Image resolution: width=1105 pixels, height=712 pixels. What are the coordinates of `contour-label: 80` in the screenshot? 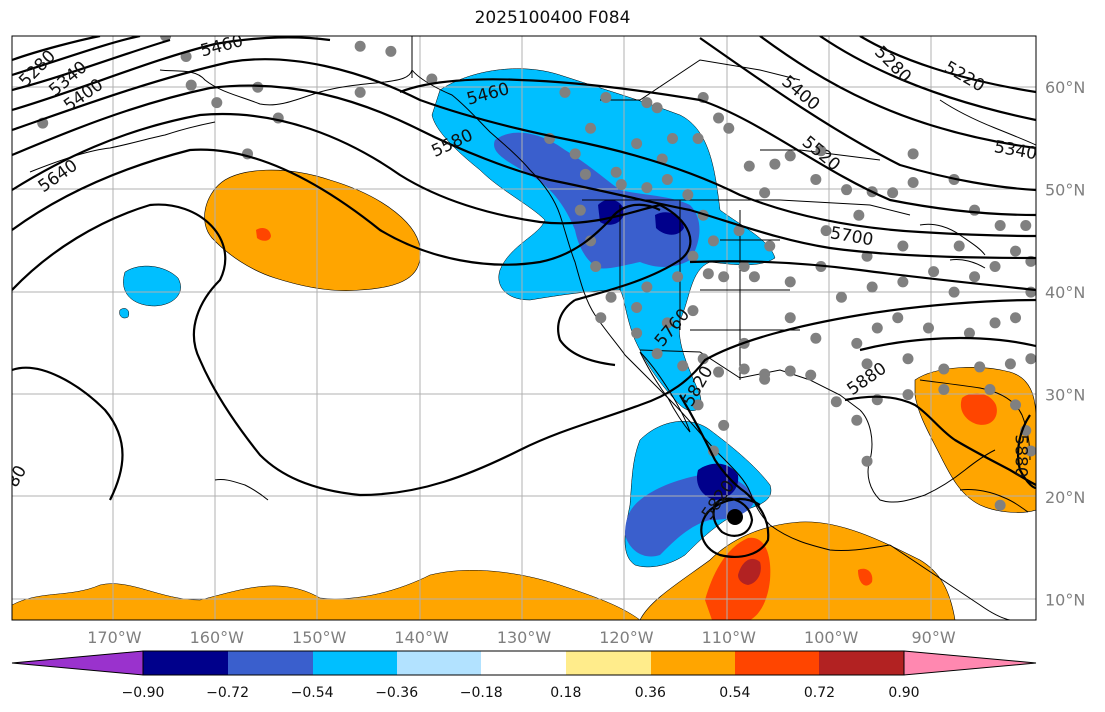 It's located at (17, 476).